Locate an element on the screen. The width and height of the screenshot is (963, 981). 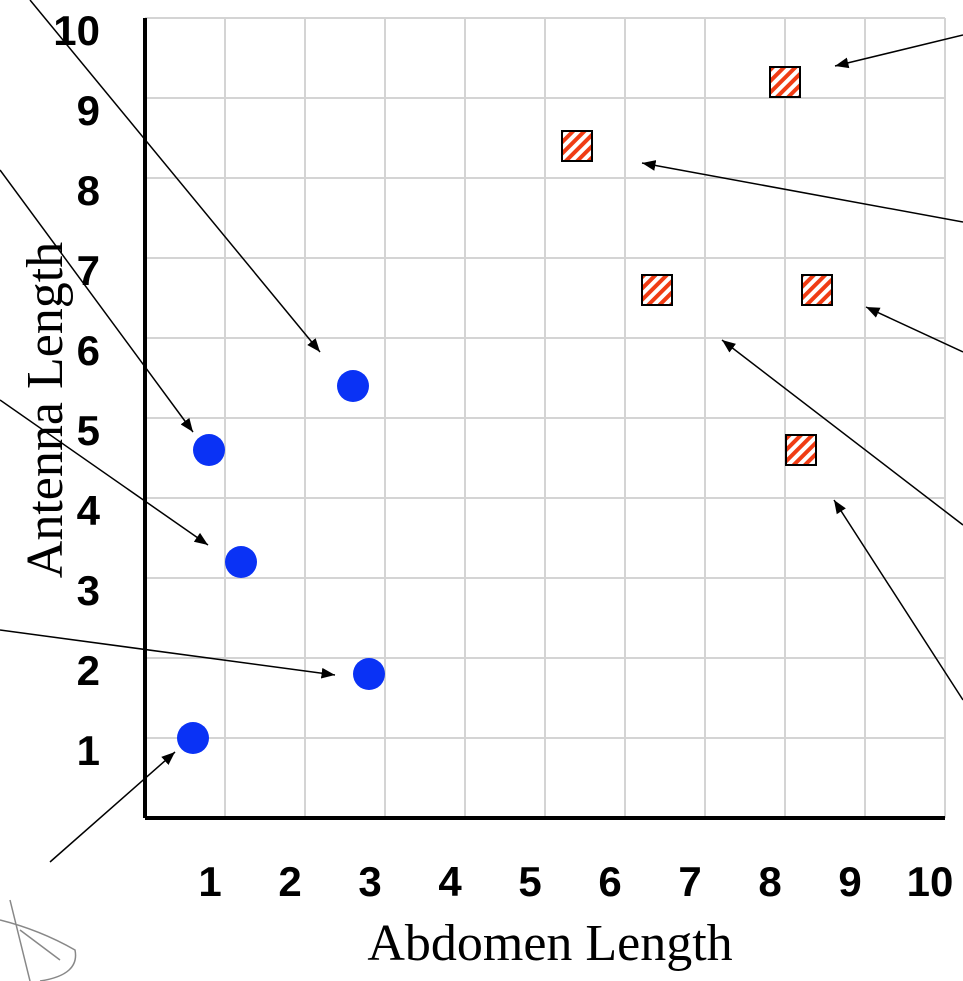
x-tick-label: 5 is located at coordinates (529, 881).